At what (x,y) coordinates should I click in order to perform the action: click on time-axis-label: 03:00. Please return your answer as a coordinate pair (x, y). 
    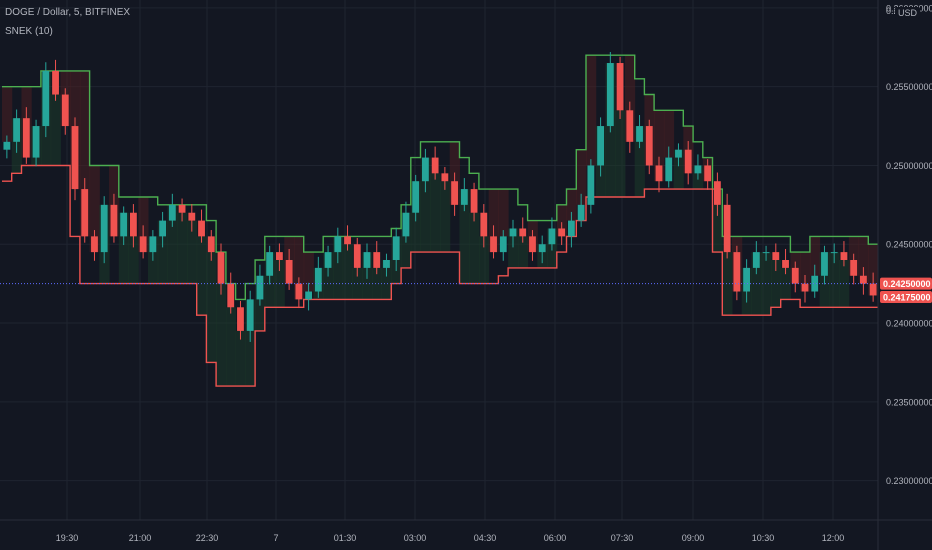
    Looking at the image, I should click on (415, 538).